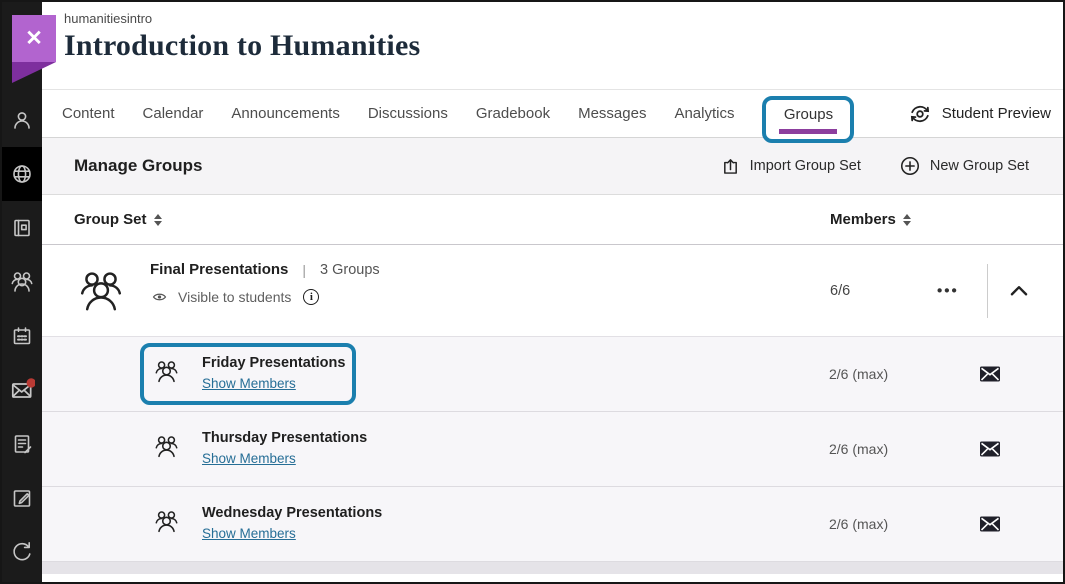 This screenshot has width=1065, height=584. I want to click on column-header-group-set: Group Set, so click(102, 219).